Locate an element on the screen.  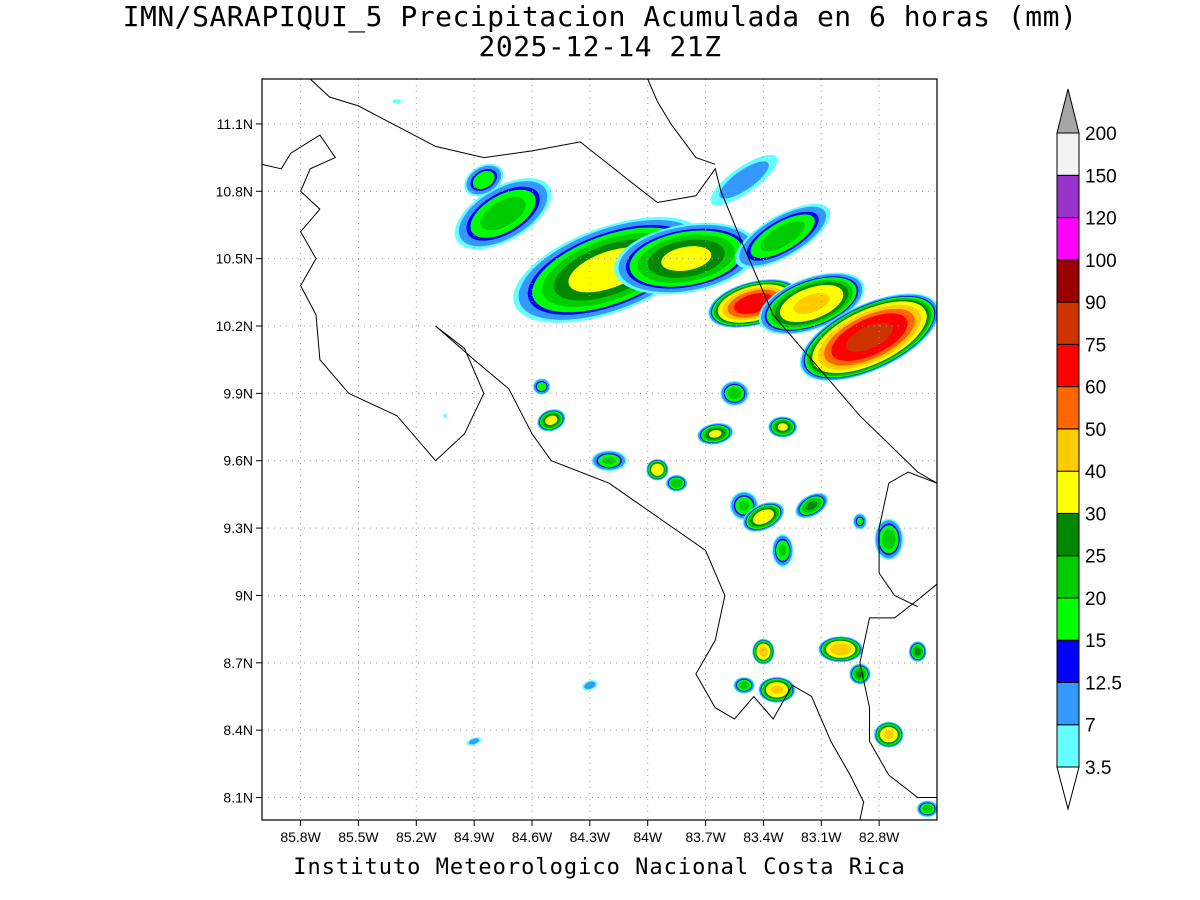
lat-tick-label-4: 9.3N is located at coordinates (238, 528).